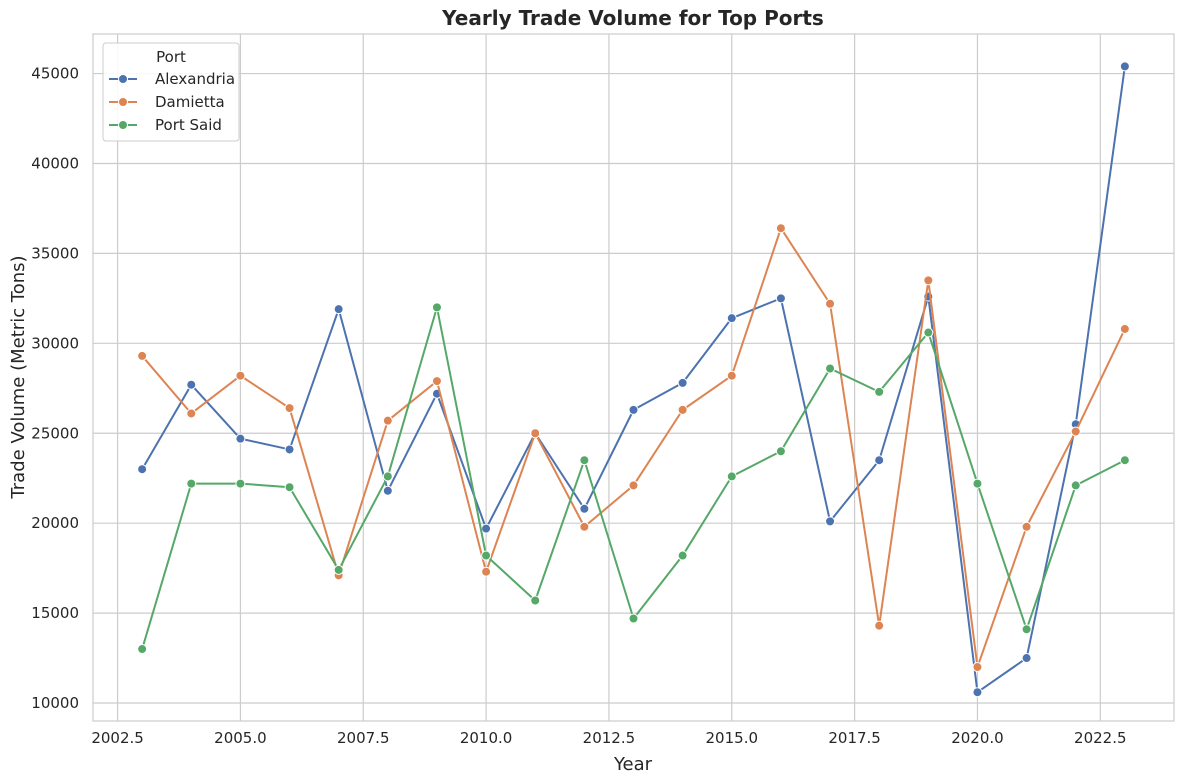 Image resolution: width=1184 pixels, height=784 pixels. I want to click on legend-item-alexandria: Alexandria, so click(172, 79).